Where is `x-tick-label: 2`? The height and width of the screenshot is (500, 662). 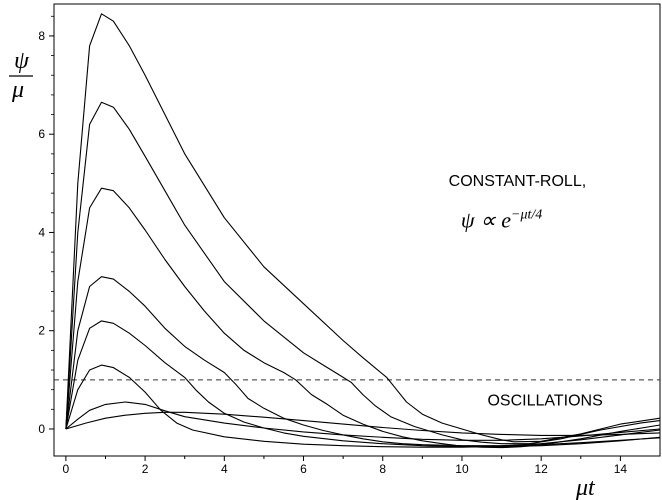
x-tick-label: 2 is located at coordinates (145, 469).